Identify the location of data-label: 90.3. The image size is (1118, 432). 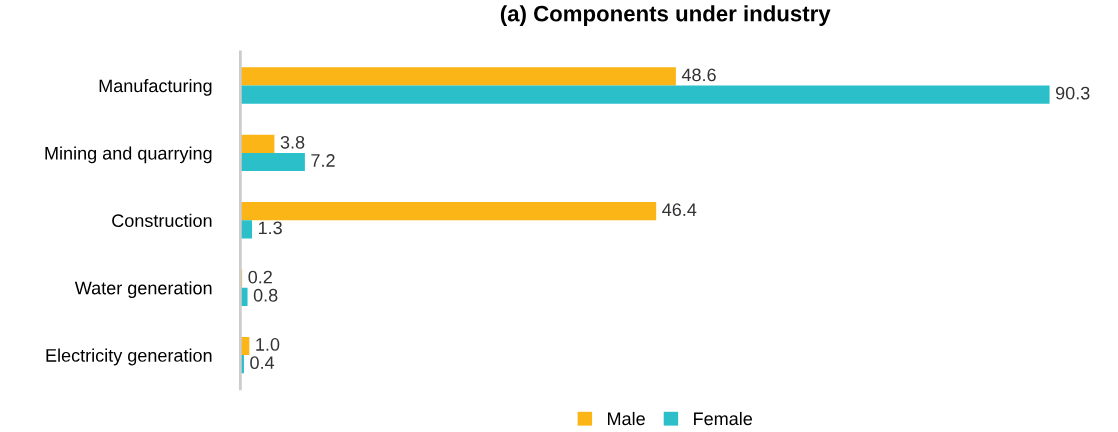
(1072, 93).